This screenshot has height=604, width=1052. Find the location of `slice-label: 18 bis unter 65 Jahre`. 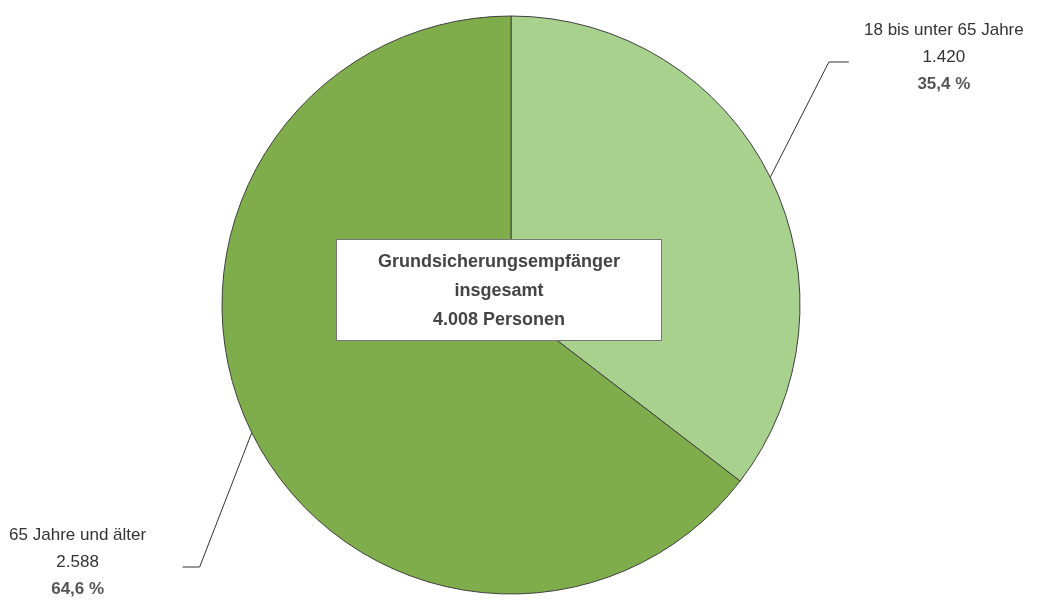

slice-label: 18 bis unter 65 Jahre is located at coordinates (944, 29).